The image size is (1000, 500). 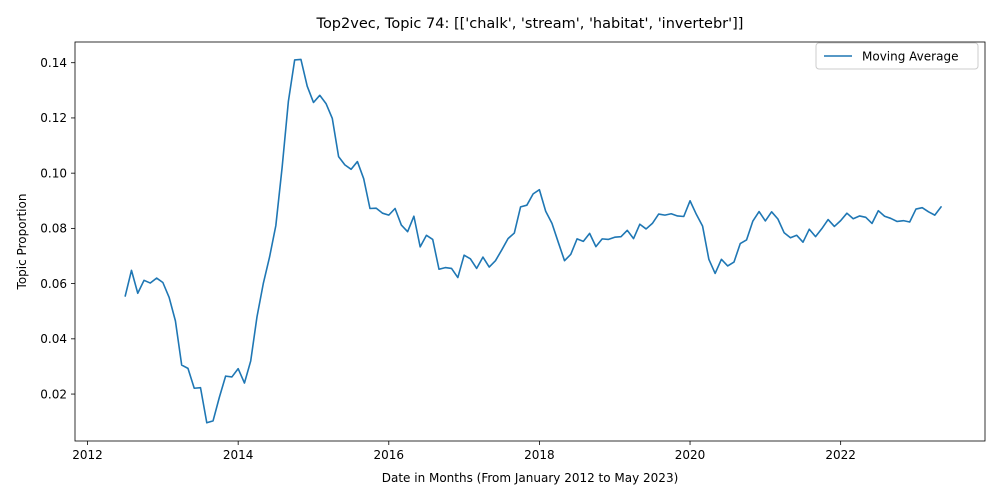 What do you see at coordinates (53, 394) in the screenshot?
I see `y-tick-label: 0.02` at bounding box center [53, 394].